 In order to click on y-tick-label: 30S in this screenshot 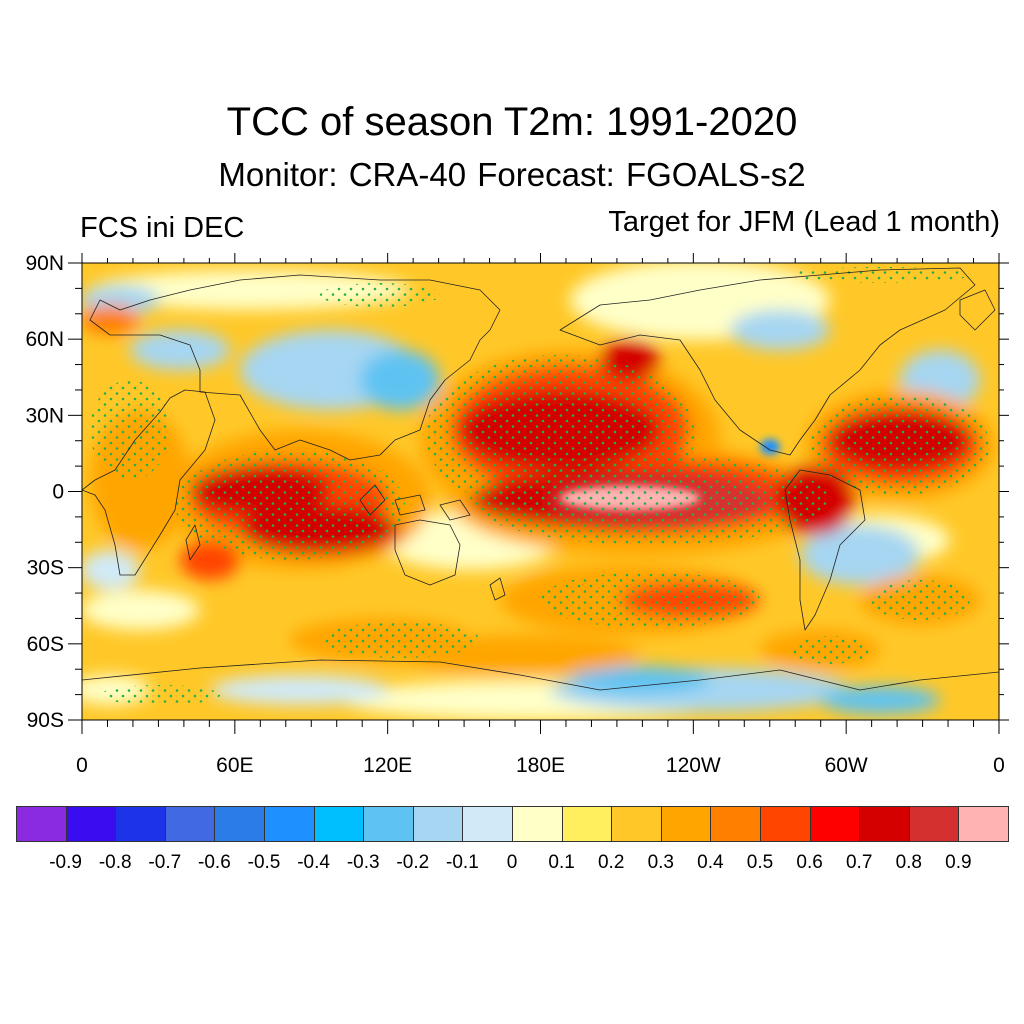, I will do `click(45, 568)`.